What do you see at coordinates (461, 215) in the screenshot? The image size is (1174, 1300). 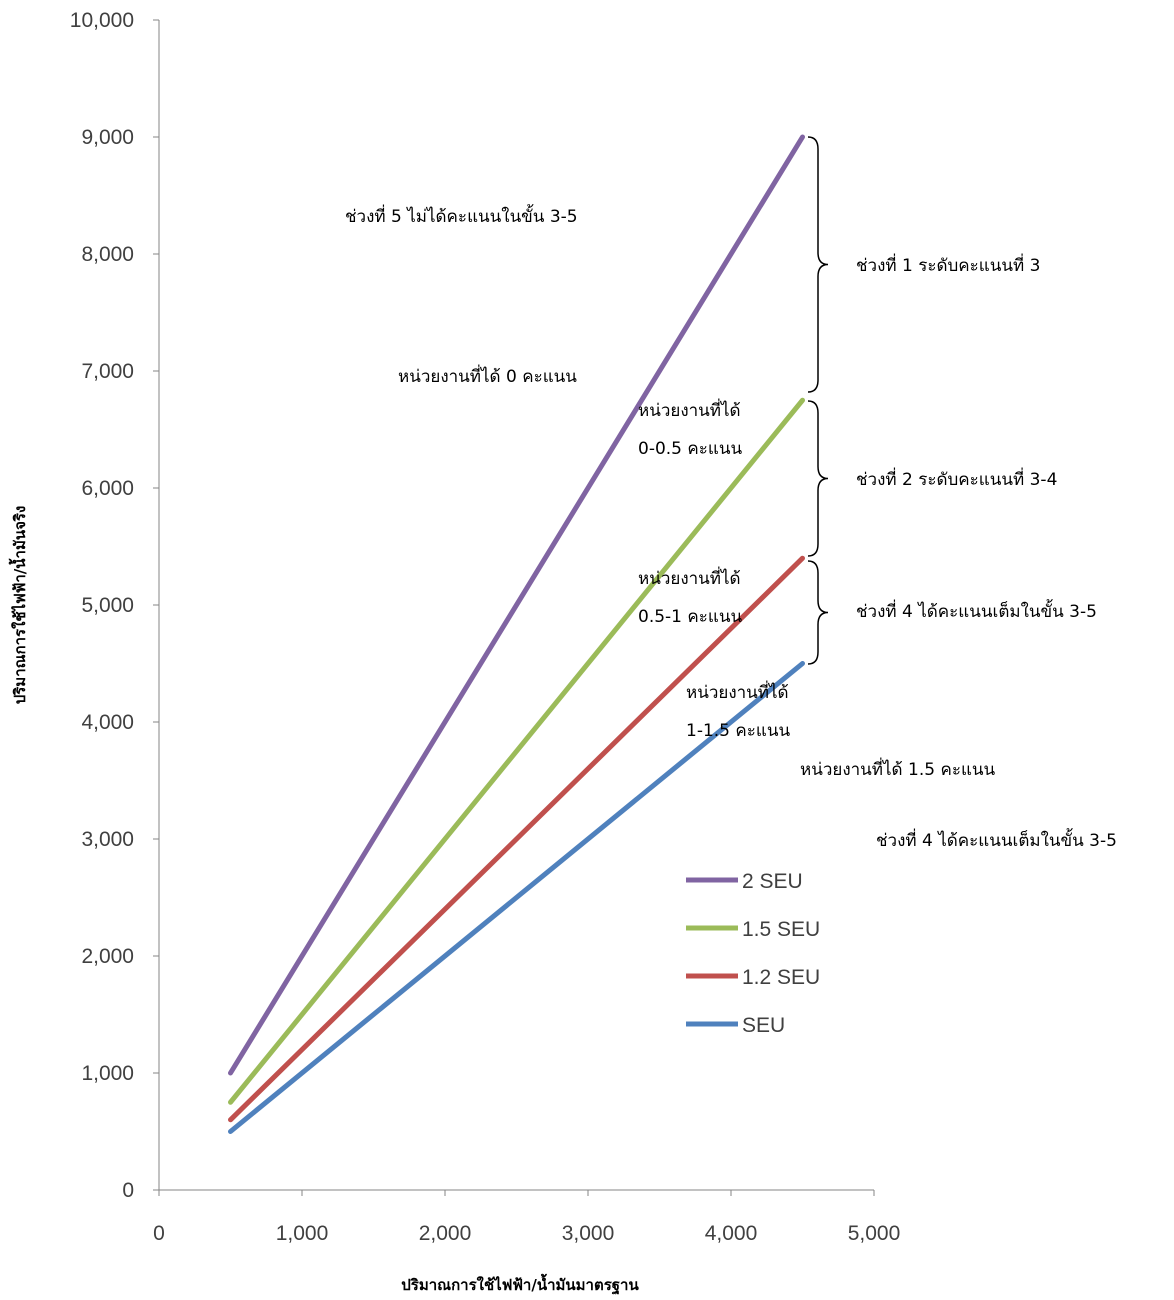 I see `annotation-label: ช่วงที่ 5 ไม่ได้คะแนนในขั้น 3-5` at bounding box center [461, 215].